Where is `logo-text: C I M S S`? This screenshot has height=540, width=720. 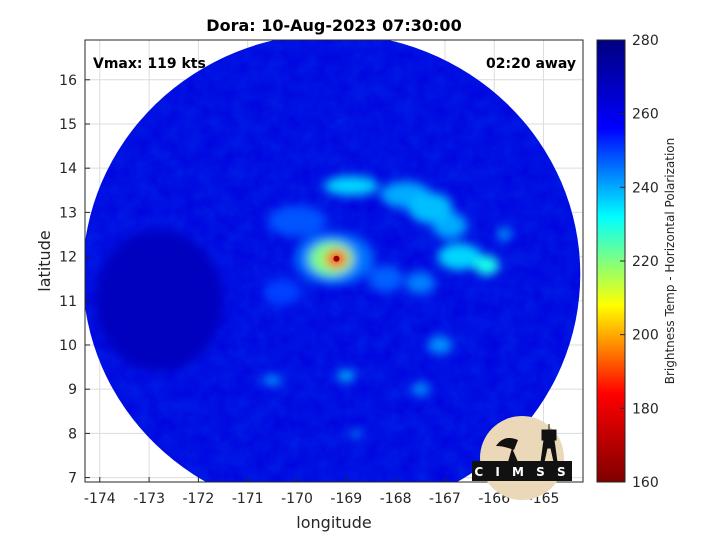
logo-text: C I M S S is located at coordinates (521, 472).